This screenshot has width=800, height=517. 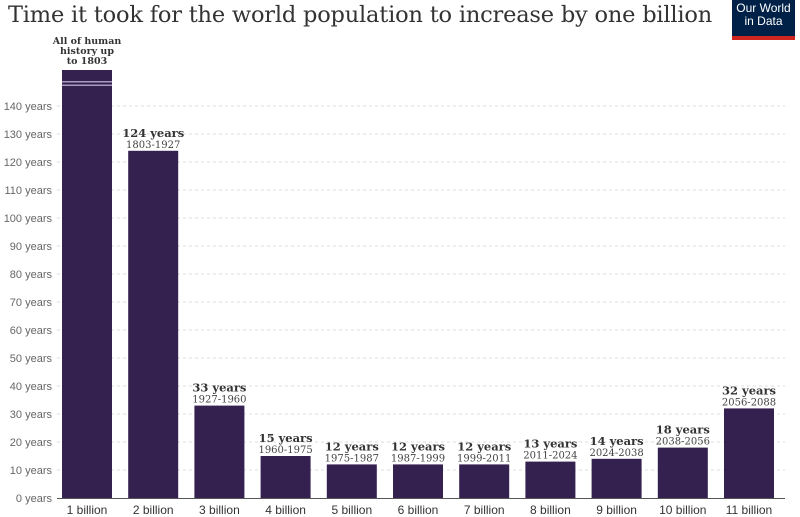 I want to click on x-tick-label: 5 billion, so click(x=351, y=510).